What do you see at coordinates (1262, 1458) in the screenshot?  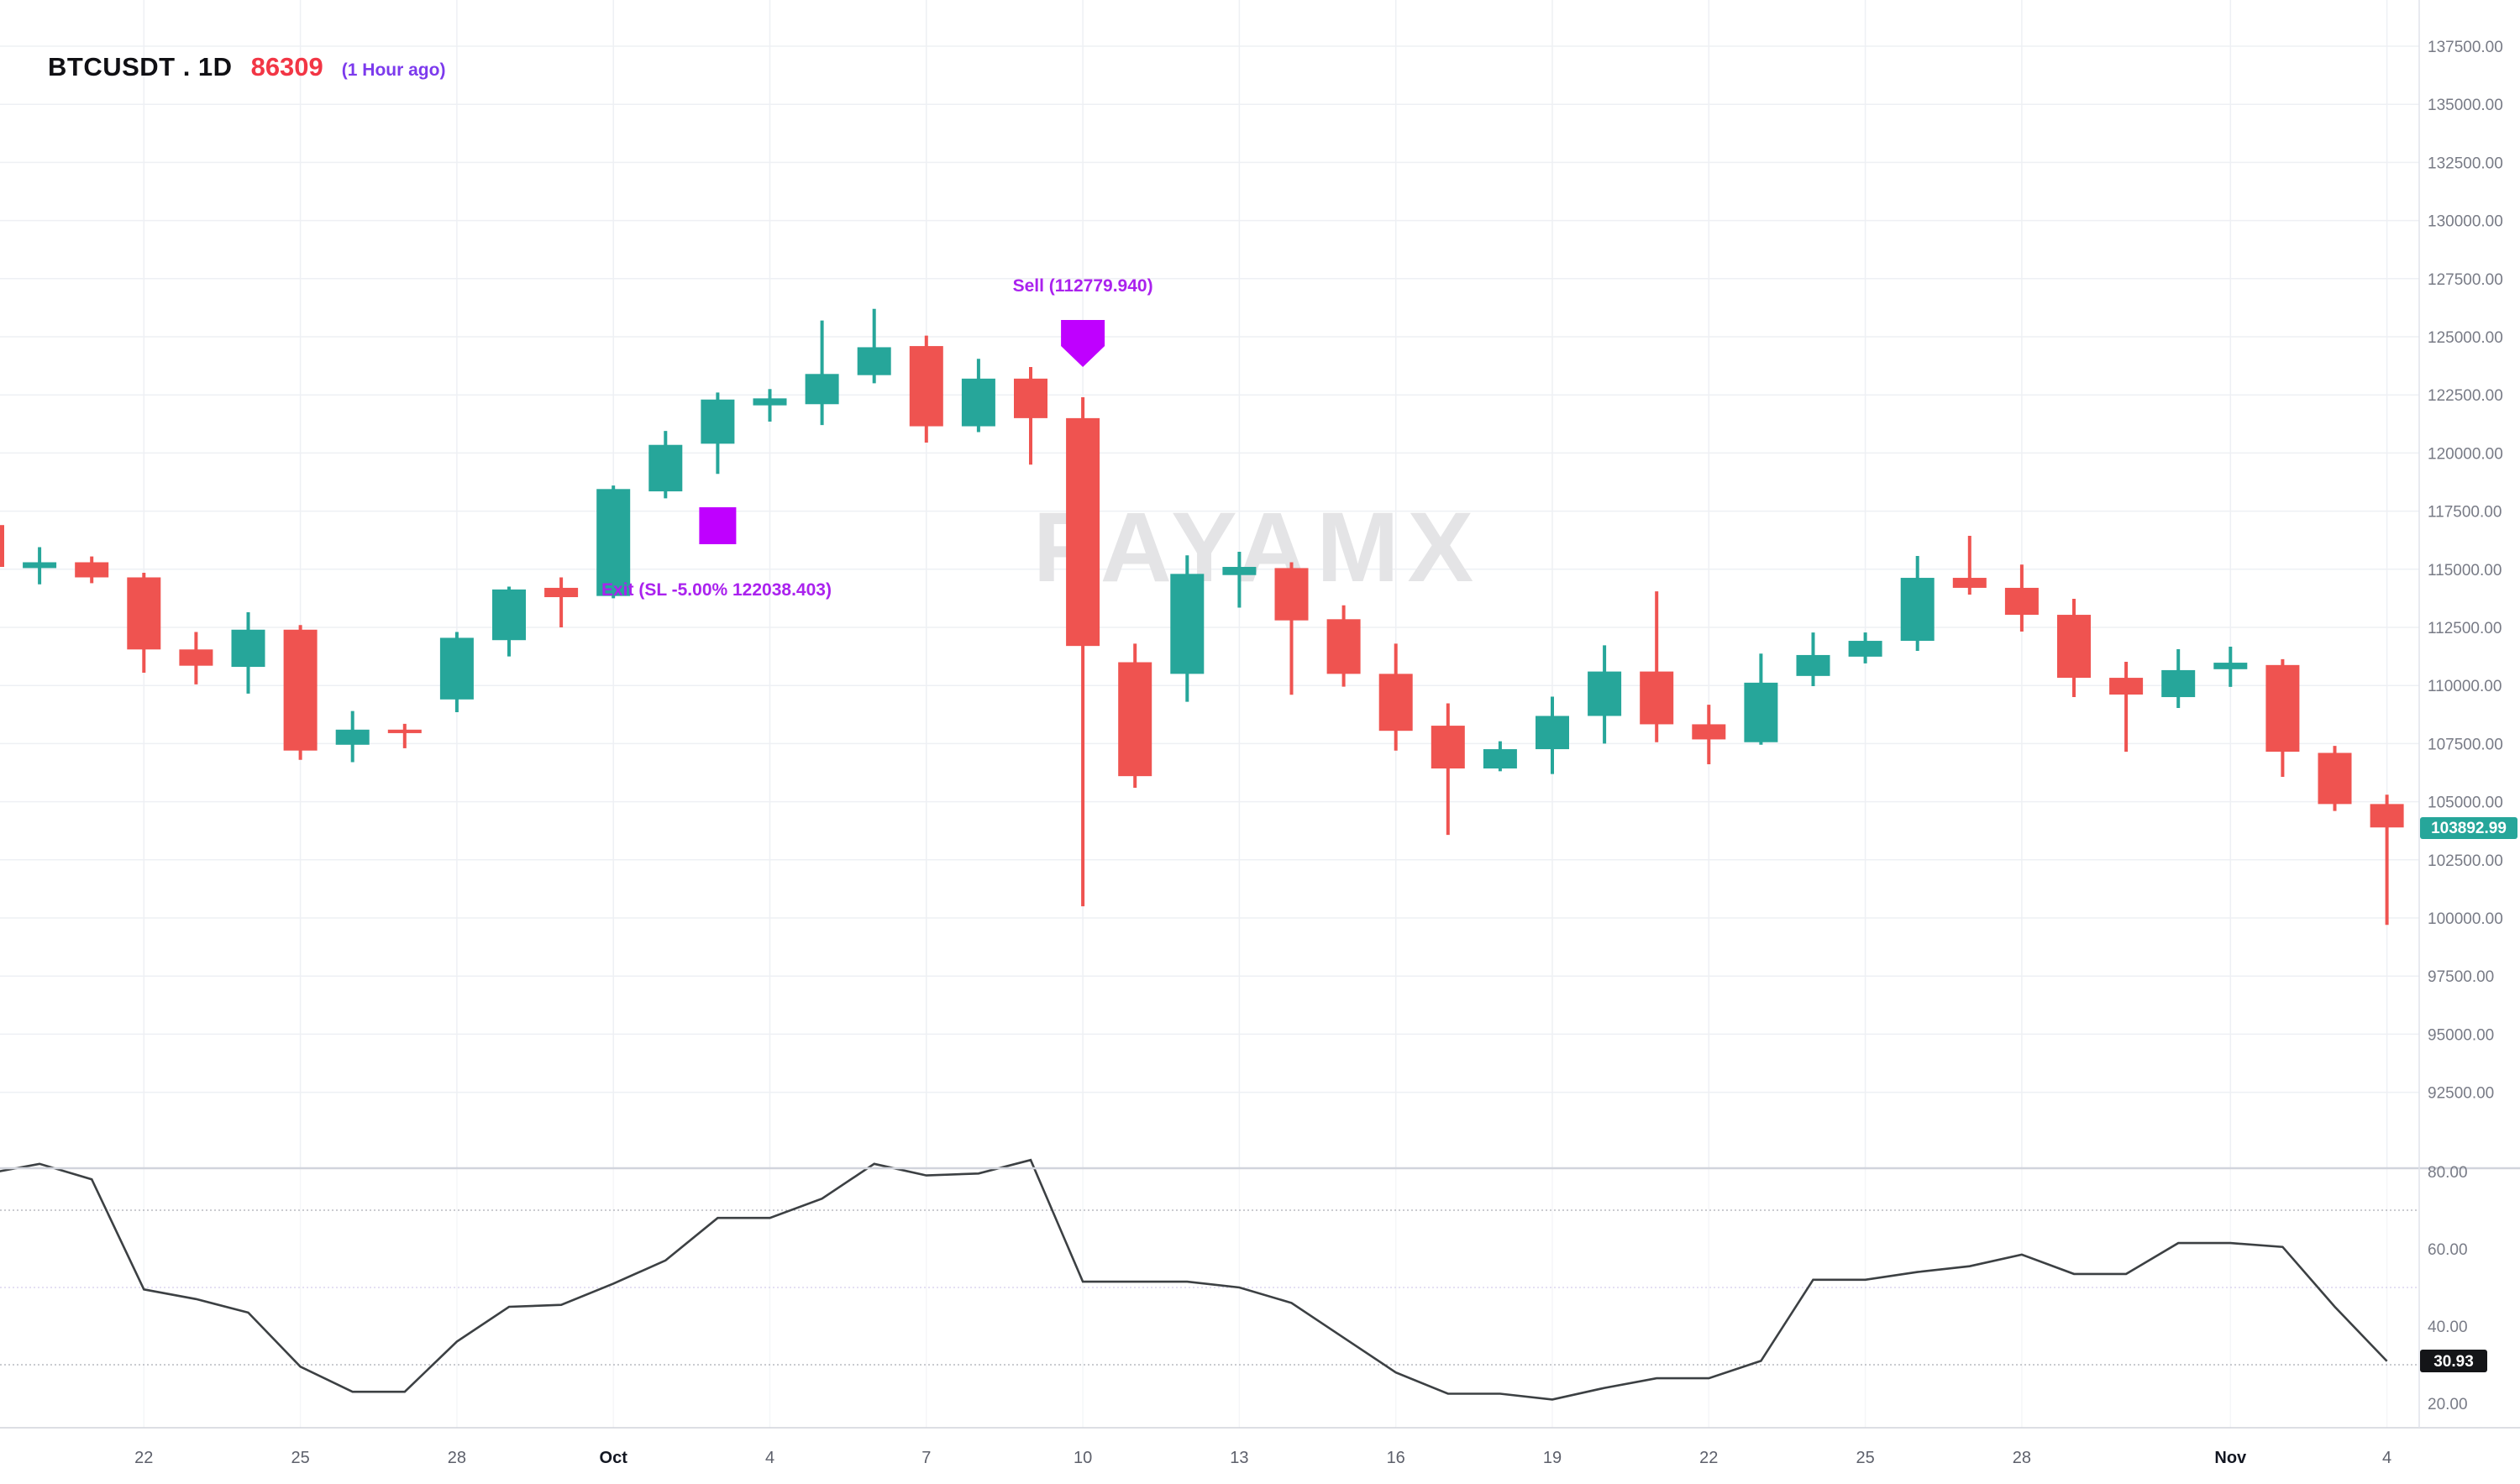 I see `time-axis: 22 25 28 Oct 4 7 10 13 16 19 22 25 28 Nov 4` at bounding box center [1262, 1458].